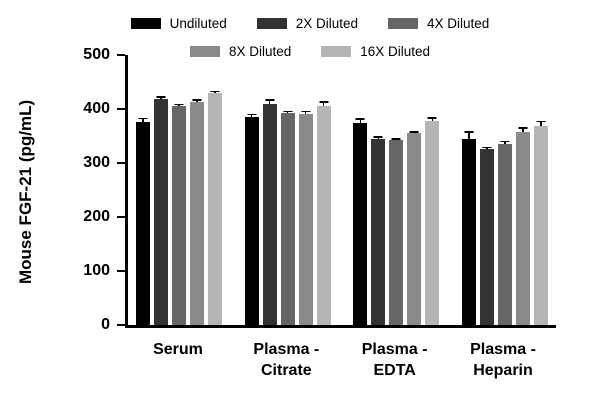  I want to click on y-tick-label: 0, so click(105, 324).